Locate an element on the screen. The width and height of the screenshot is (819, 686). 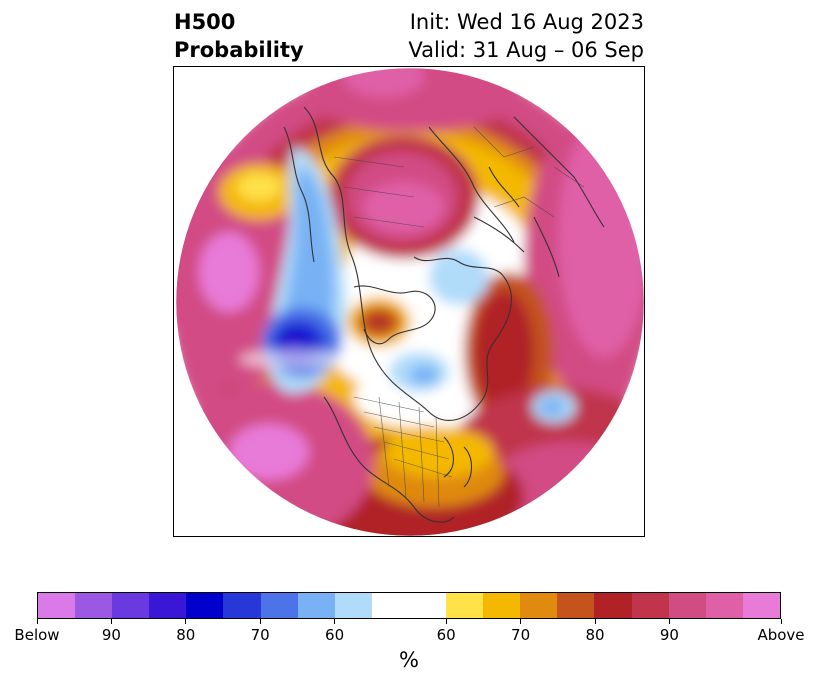
colorbar-tick-label: Above is located at coordinates (781, 635).